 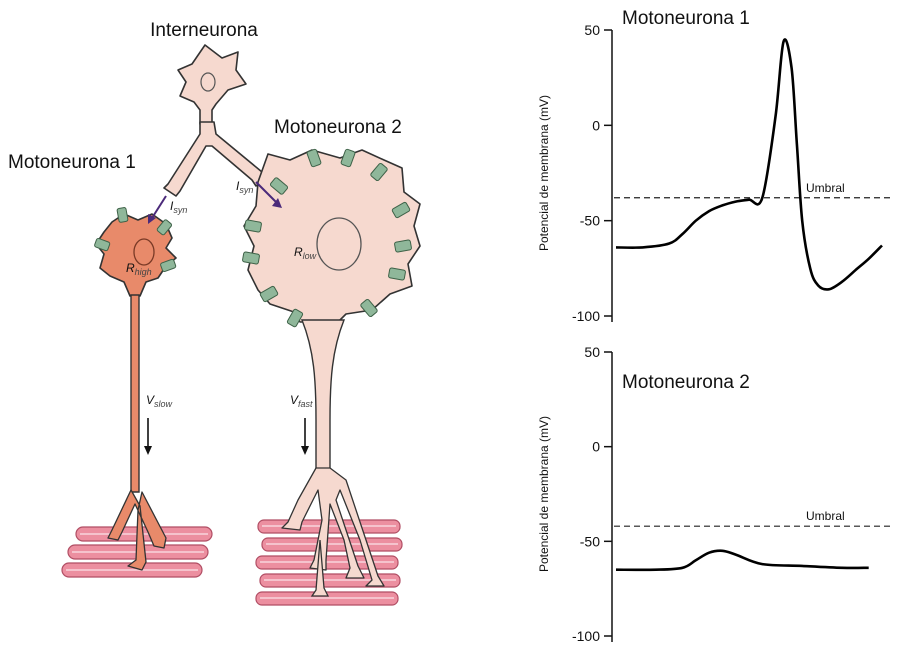 I want to click on chart-title: Motoneurona 2, so click(x=686, y=382).